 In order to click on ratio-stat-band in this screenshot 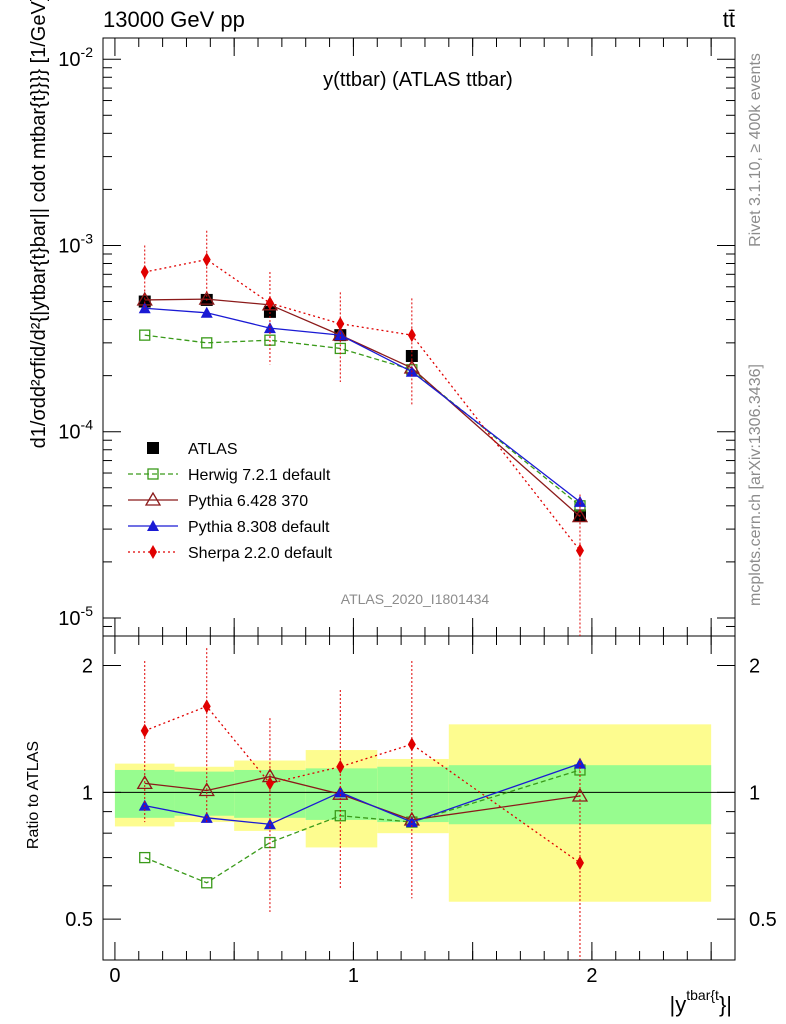, I will do `click(204, 793)`.